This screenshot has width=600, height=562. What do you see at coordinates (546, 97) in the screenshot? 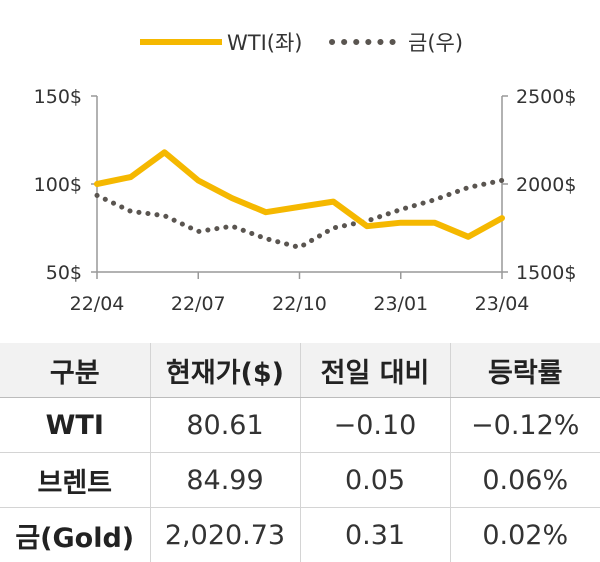
I see `y-right-tick-label: 2500$` at bounding box center [546, 97].